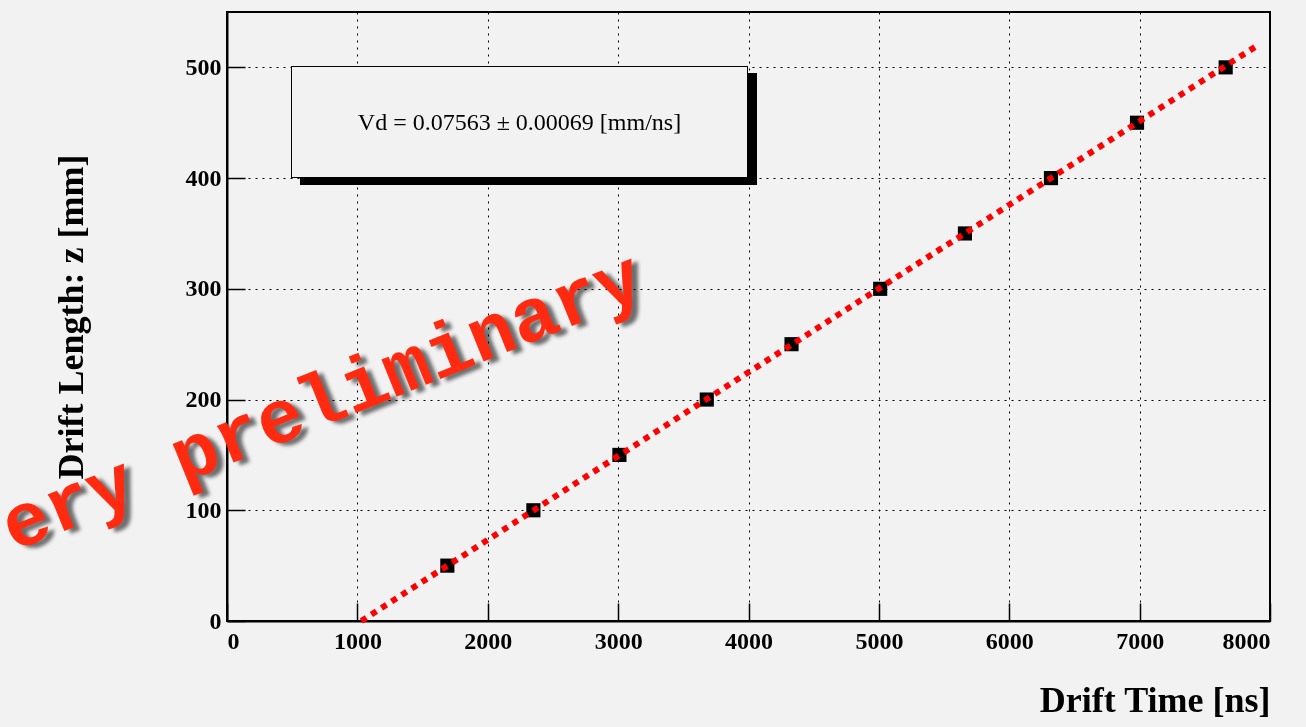 The image size is (1306, 727). Describe the element at coordinates (1140, 640) in the screenshot. I see `x-tick-label: 7000` at that location.